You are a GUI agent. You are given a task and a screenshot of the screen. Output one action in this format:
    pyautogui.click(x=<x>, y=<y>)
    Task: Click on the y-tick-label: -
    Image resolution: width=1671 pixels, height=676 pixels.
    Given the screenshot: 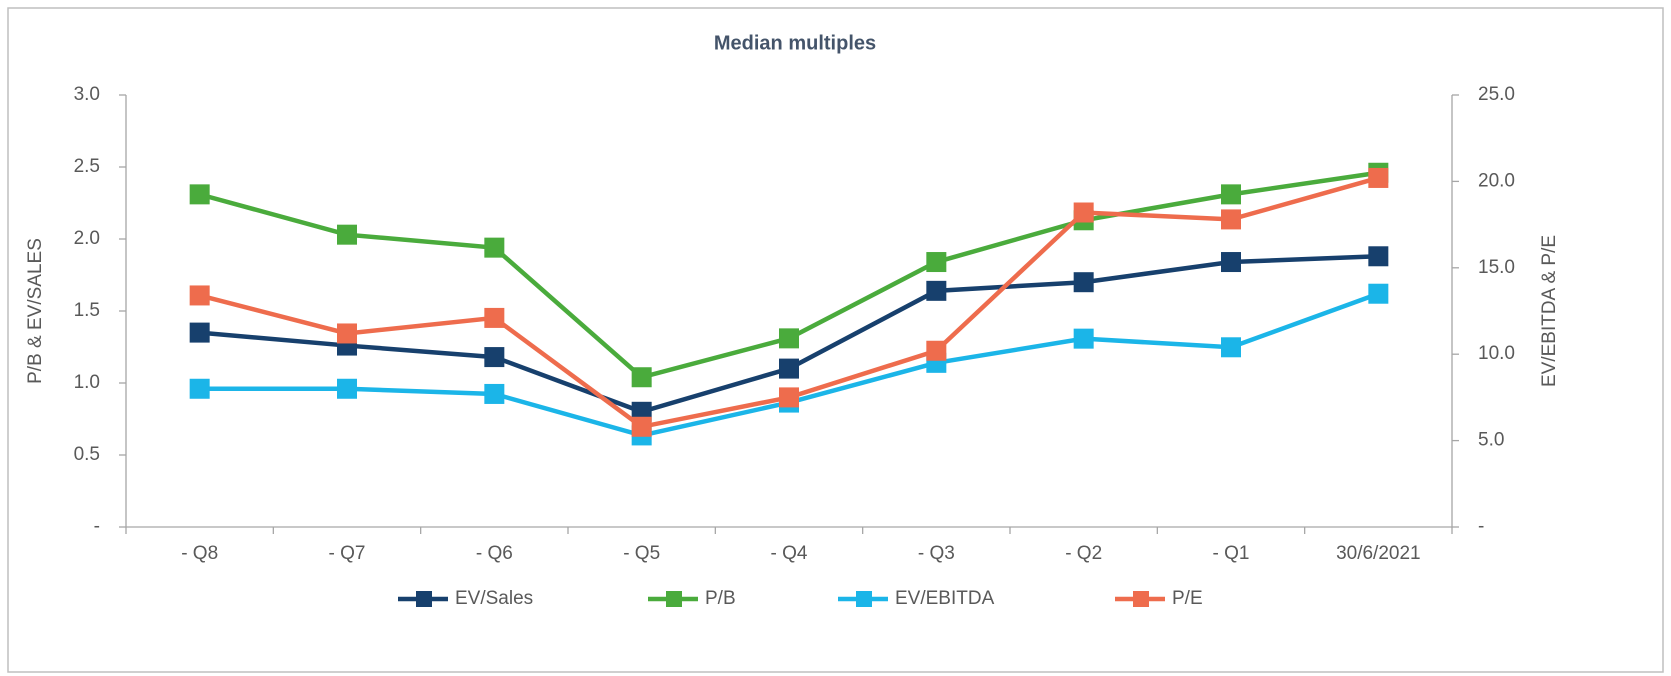 What is the action you would take?
    pyautogui.click(x=97, y=526)
    